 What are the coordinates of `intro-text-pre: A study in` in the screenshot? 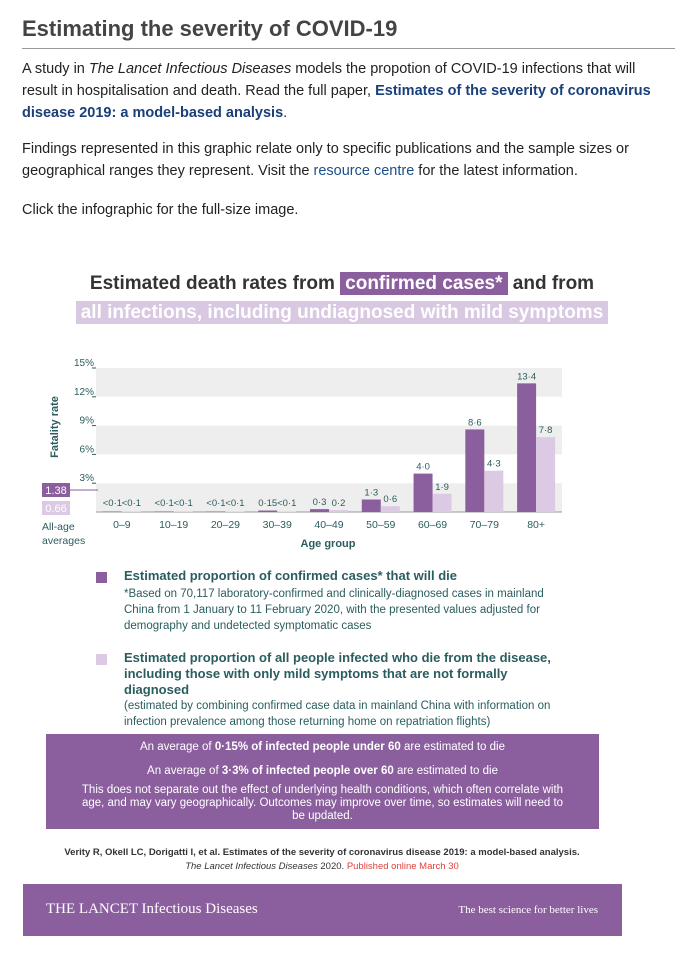 It's located at (55, 69).